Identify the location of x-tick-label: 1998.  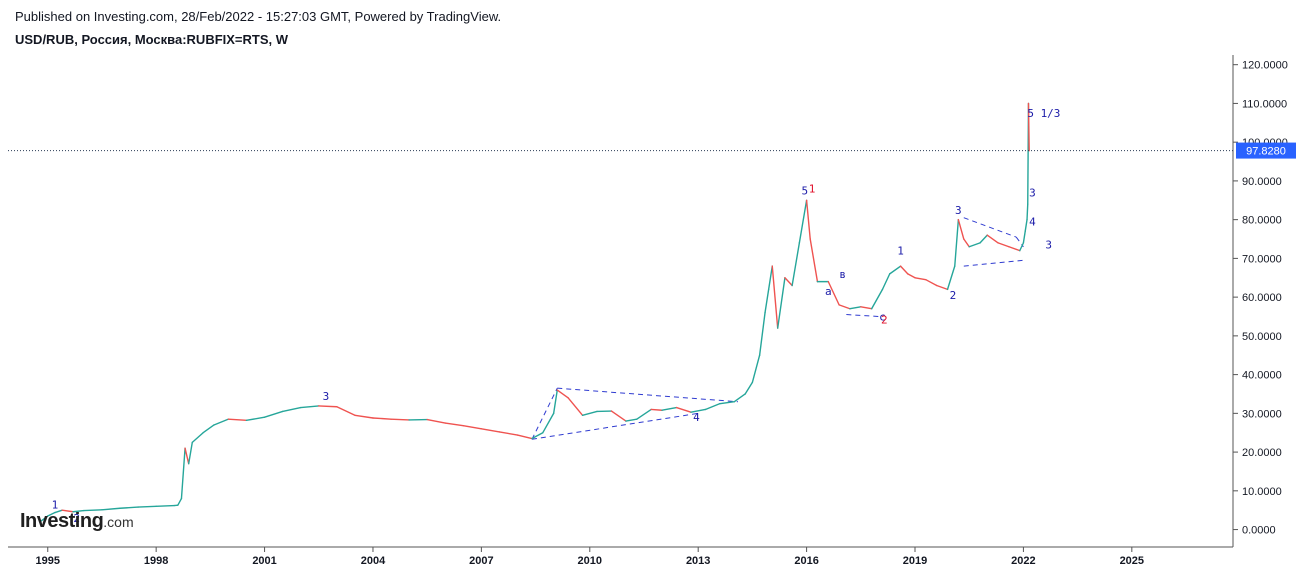
(156, 561).